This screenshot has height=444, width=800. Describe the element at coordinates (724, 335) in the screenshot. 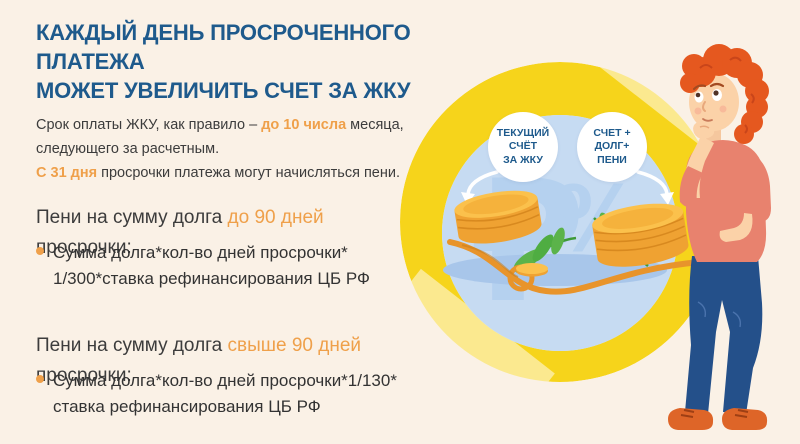

I see `jeans` at that location.